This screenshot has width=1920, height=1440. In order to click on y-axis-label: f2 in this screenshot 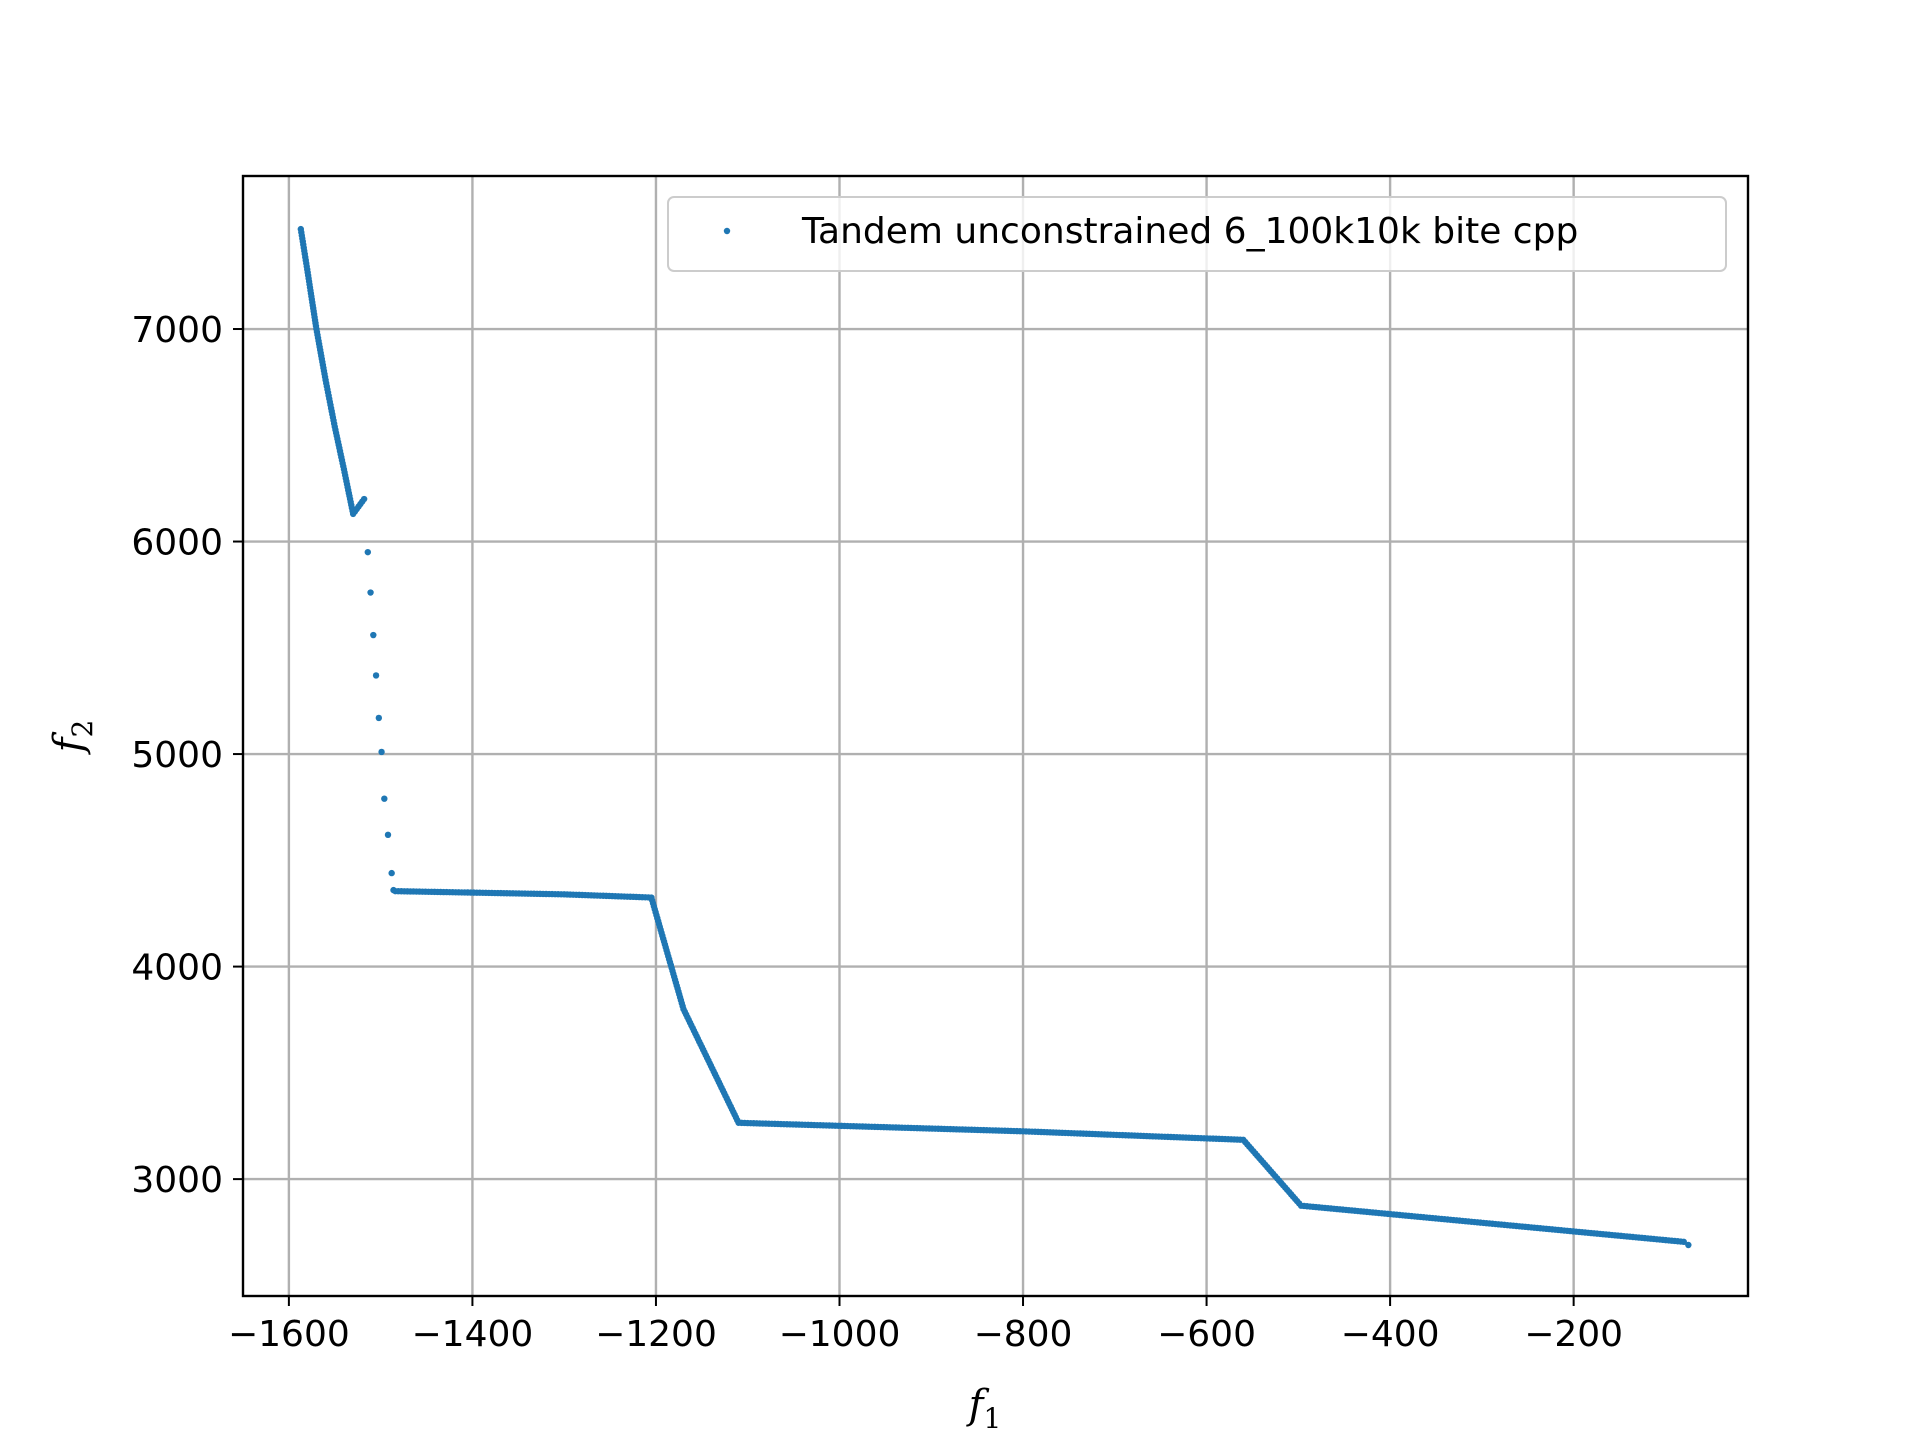, I will do `click(72, 738)`.